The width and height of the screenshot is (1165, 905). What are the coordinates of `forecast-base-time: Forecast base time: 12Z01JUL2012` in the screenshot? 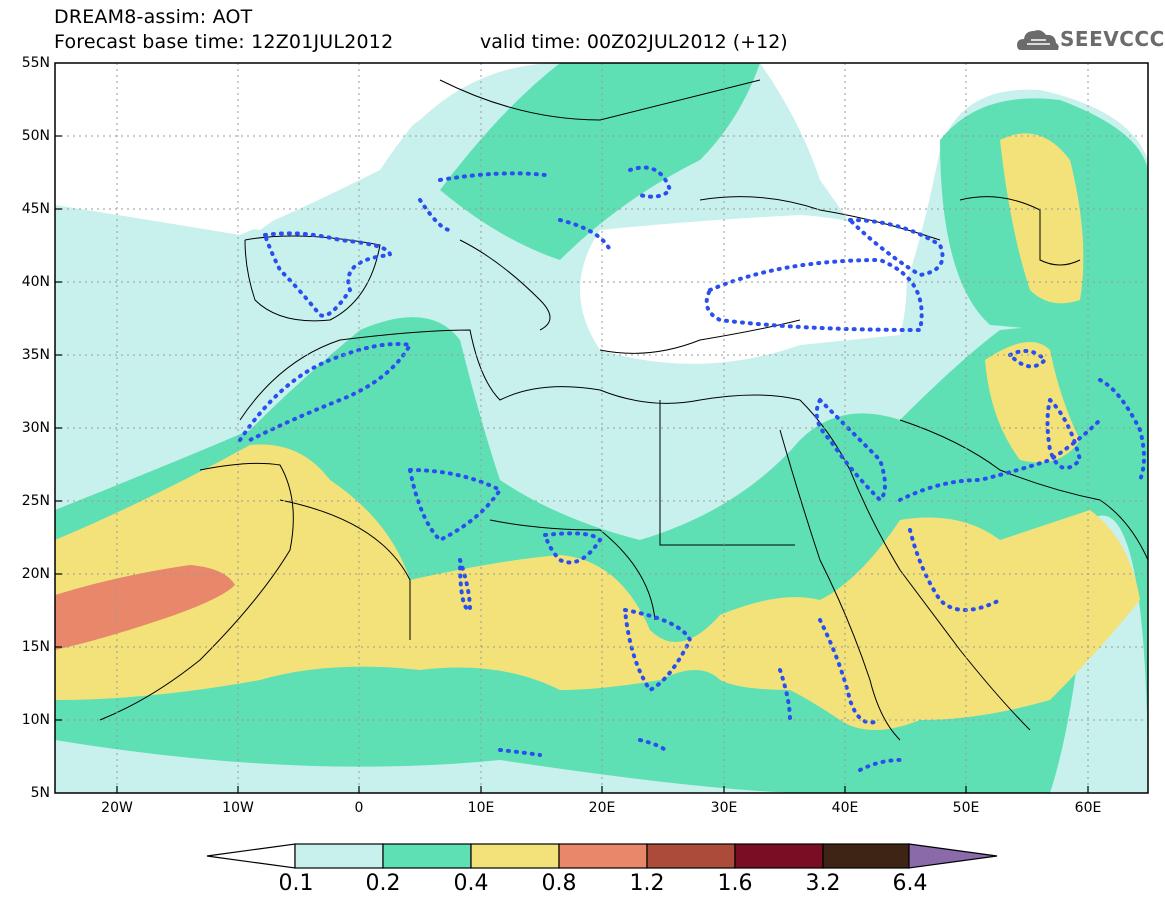 It's located at (224, 42).